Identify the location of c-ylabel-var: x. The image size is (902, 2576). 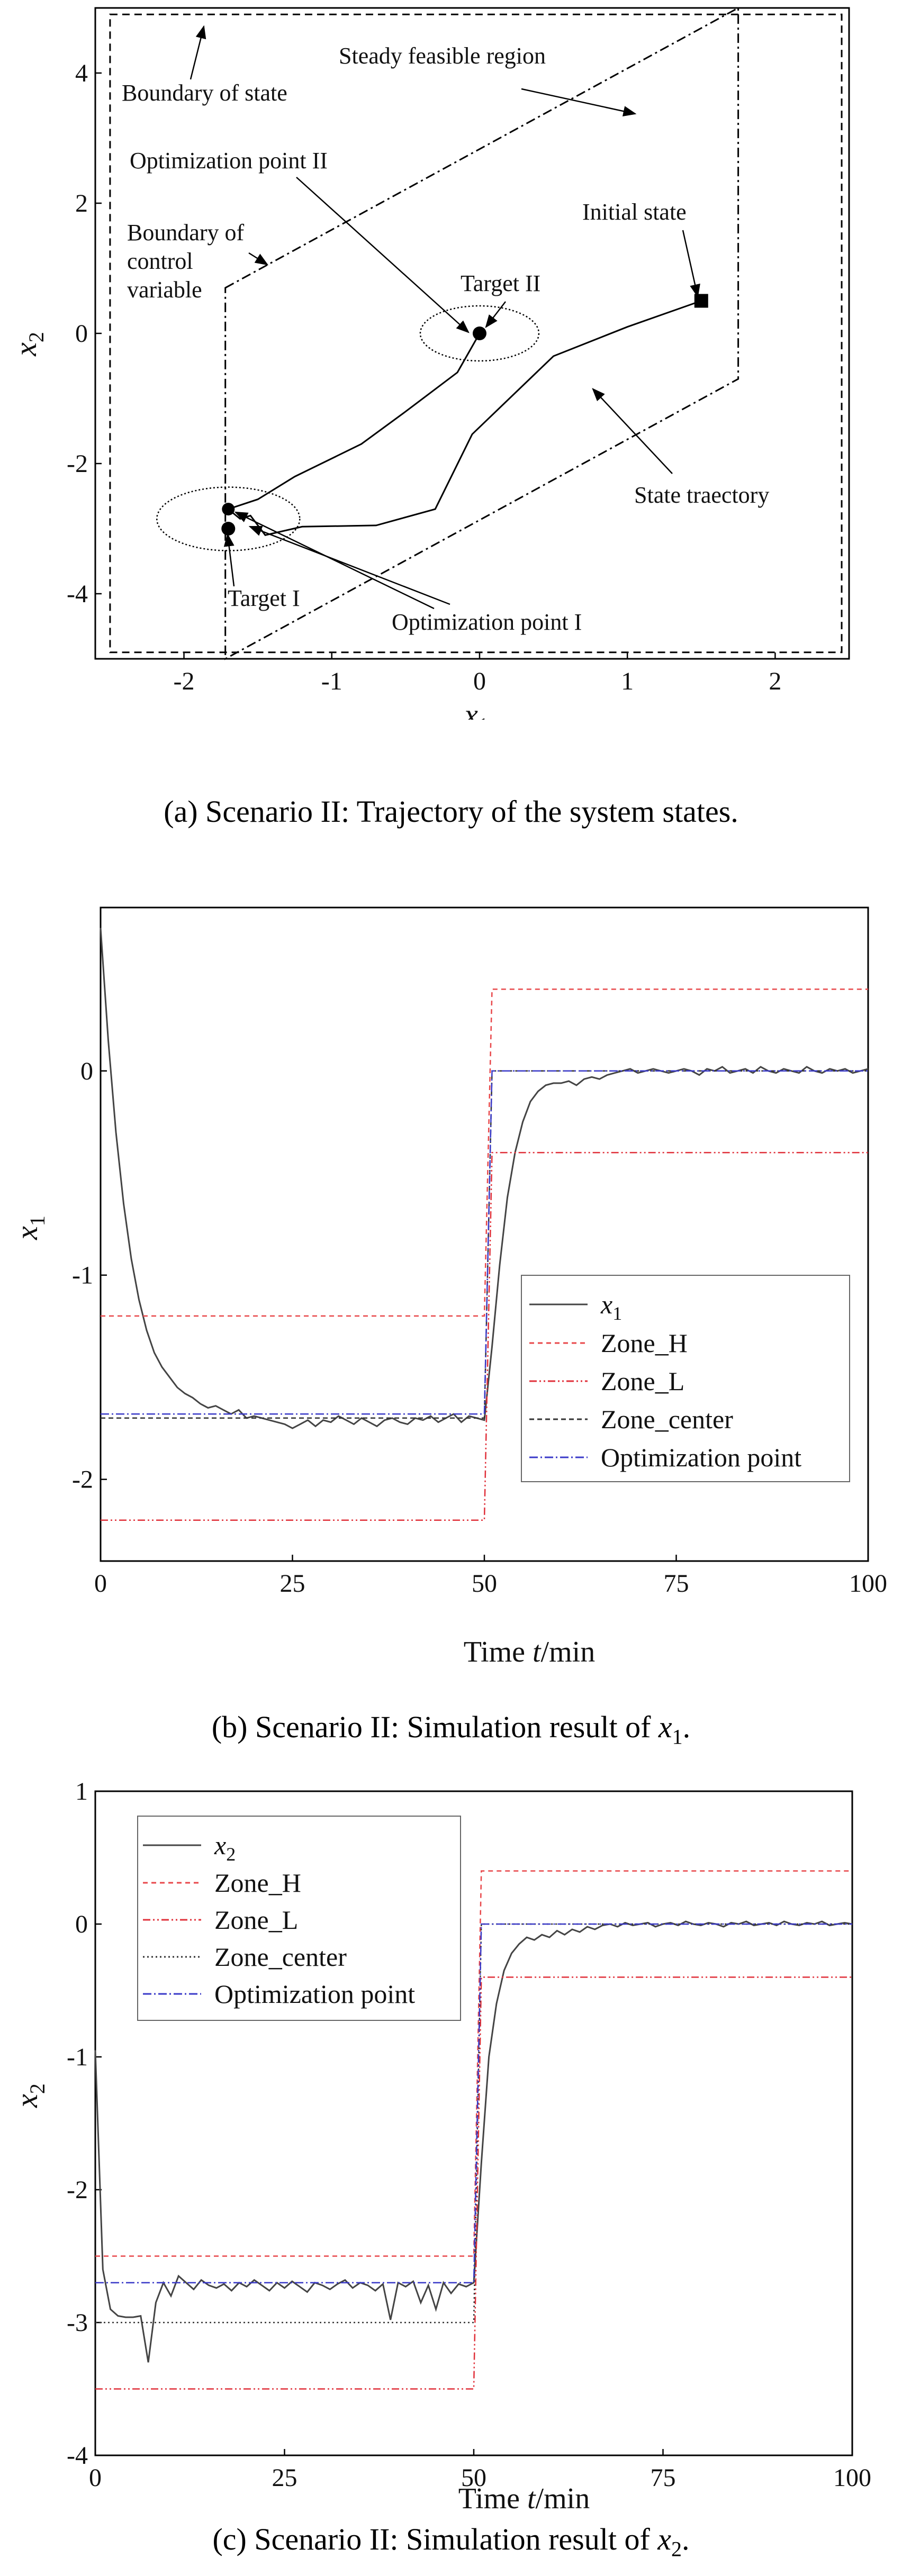
(27, 2101).